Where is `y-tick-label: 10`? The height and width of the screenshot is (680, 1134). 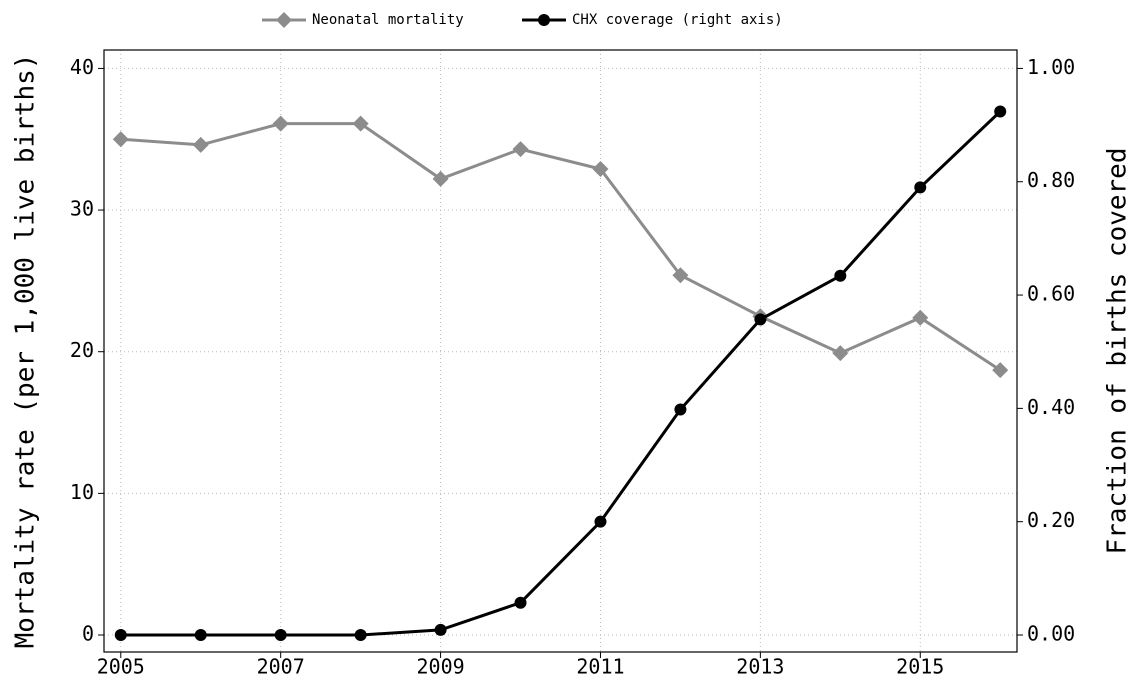 y-tick-label: 10 is located at coordinates (82, 492).